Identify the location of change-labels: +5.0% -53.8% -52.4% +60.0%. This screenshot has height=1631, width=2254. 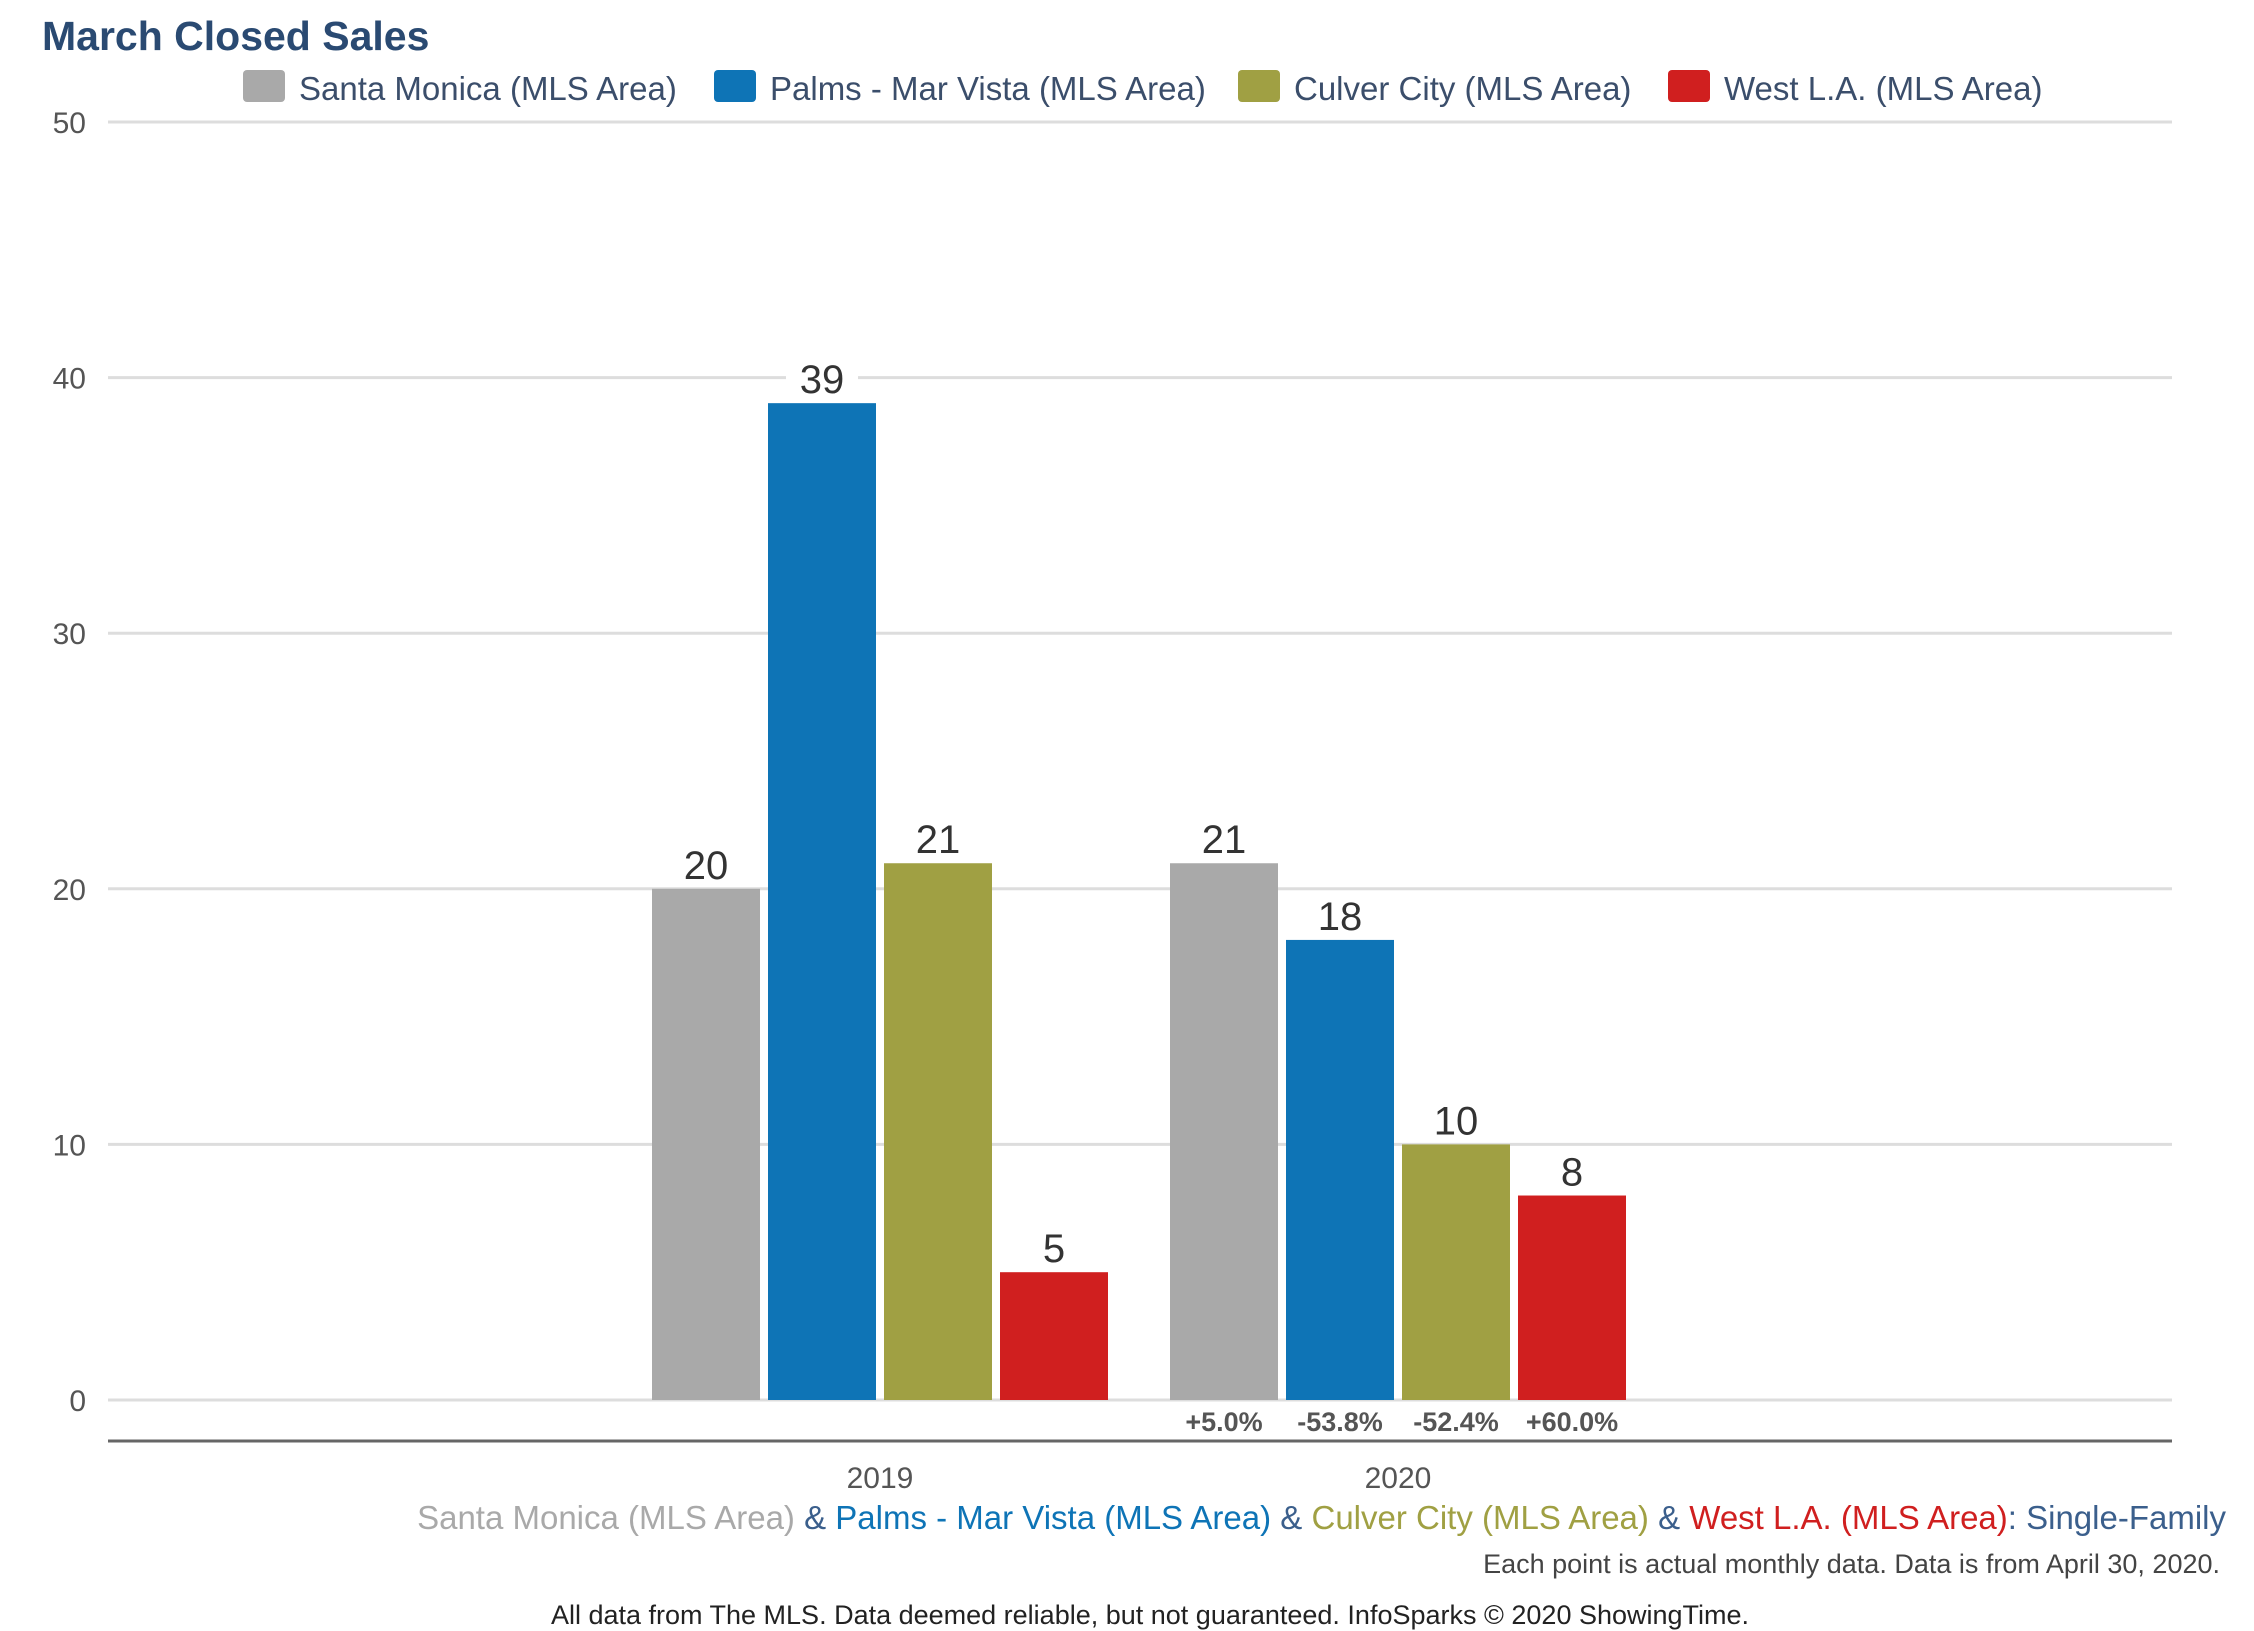
(1401, 1422).